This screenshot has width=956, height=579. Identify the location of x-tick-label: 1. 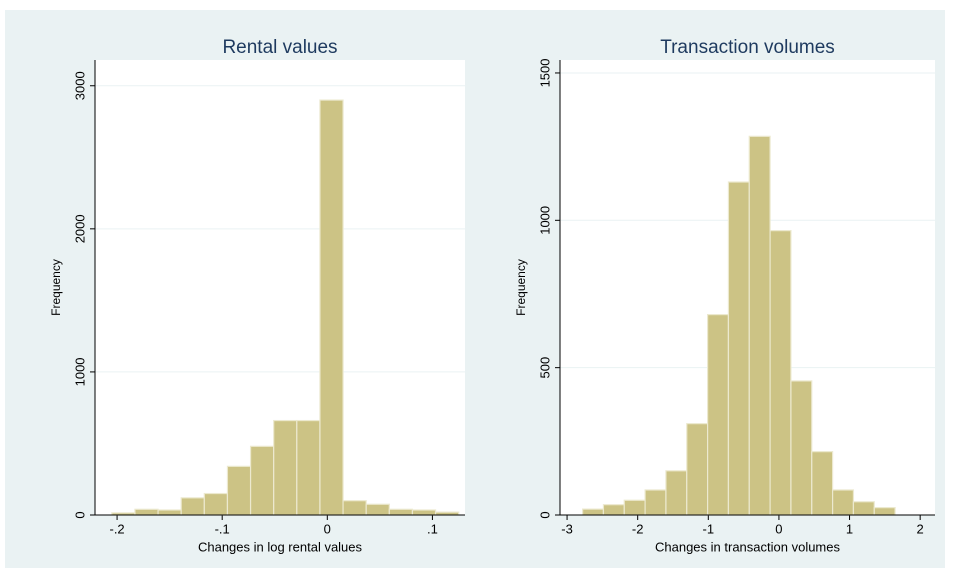
(849, 528).